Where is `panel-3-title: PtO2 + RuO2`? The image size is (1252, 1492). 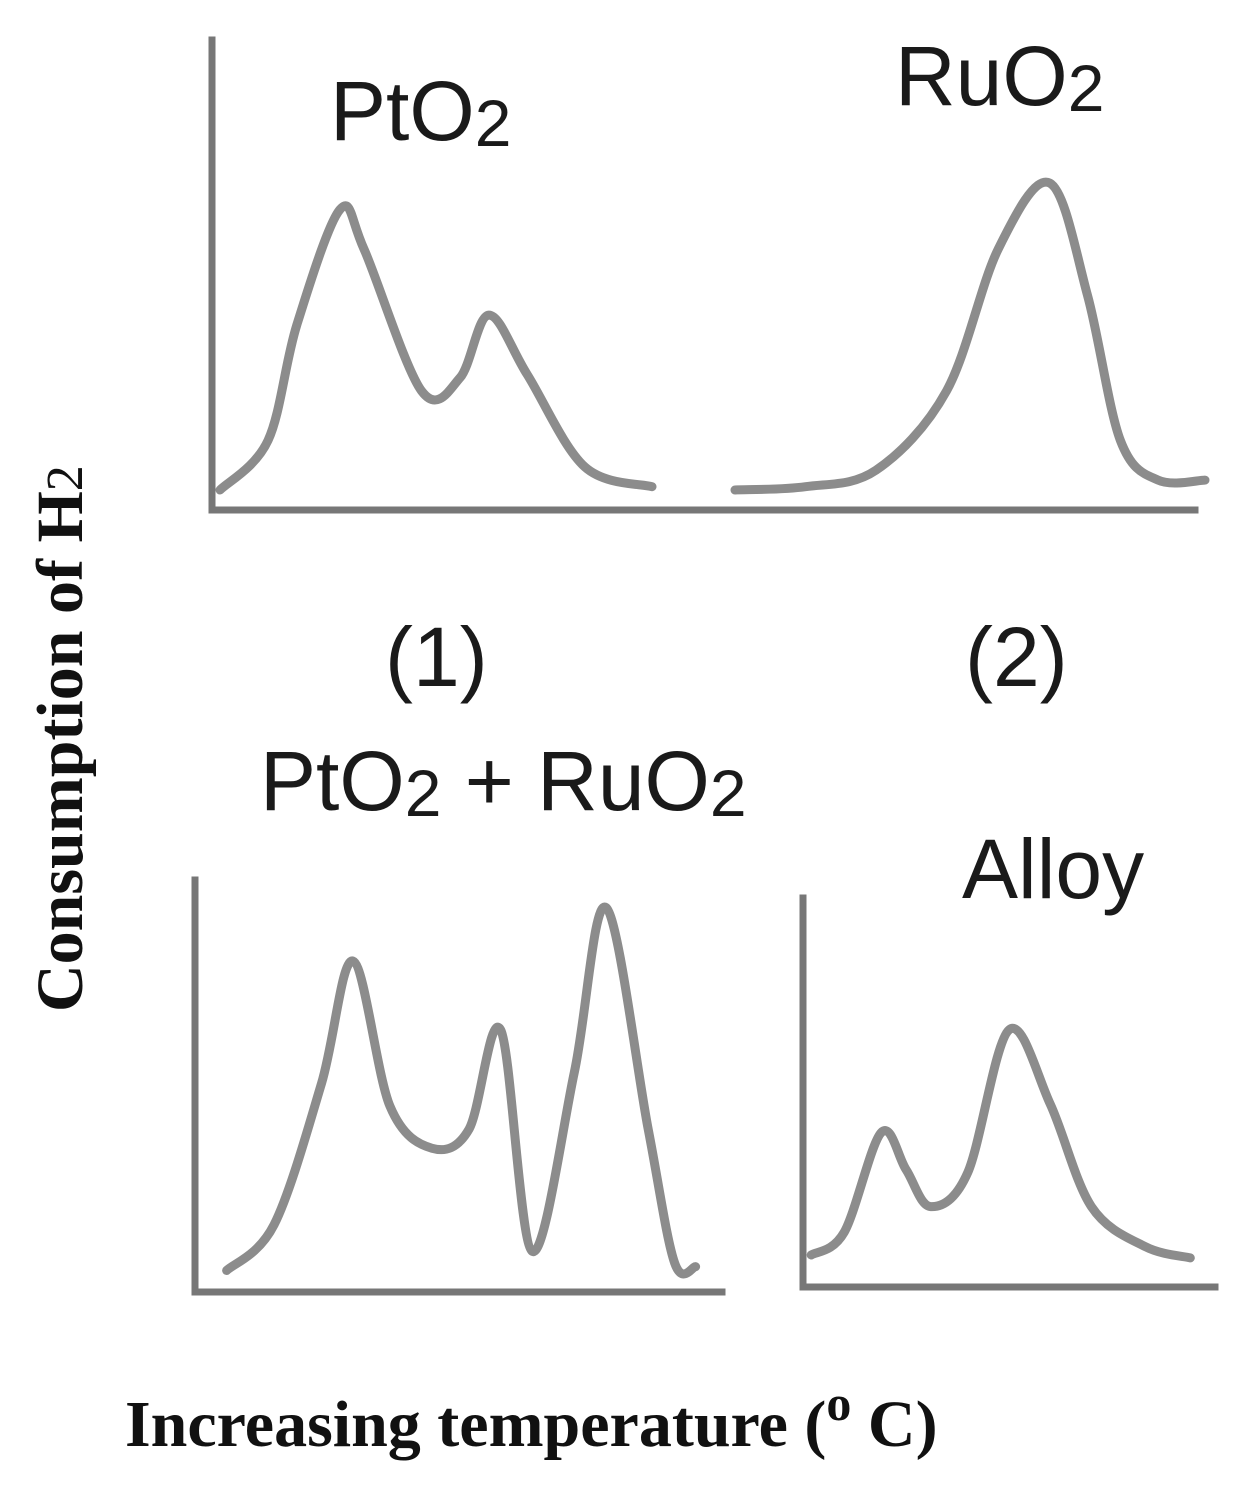
panel-3-title: PtO2 + RuO2 is located at coordinates (503, 782).